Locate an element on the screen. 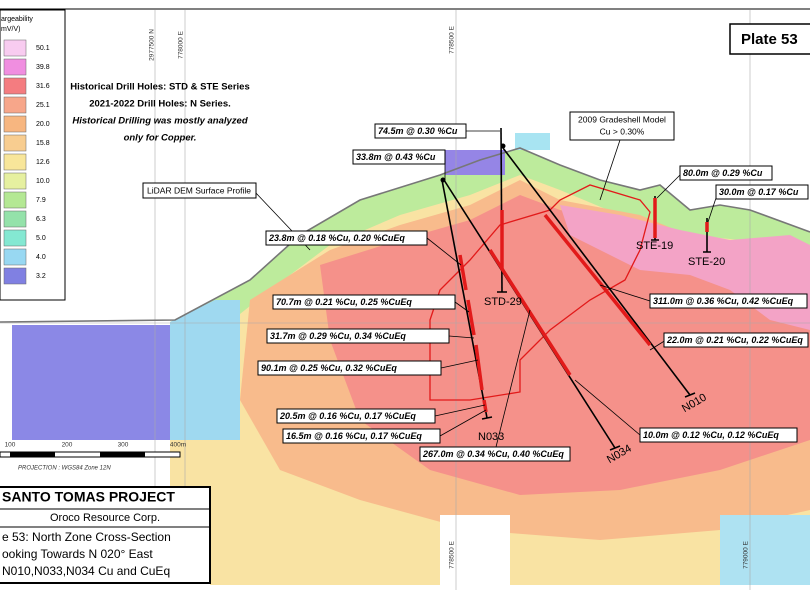 Image resolution: width=810 pixels, height=605 pixels. scale-label: 200 is located at coordinates (67, 445).